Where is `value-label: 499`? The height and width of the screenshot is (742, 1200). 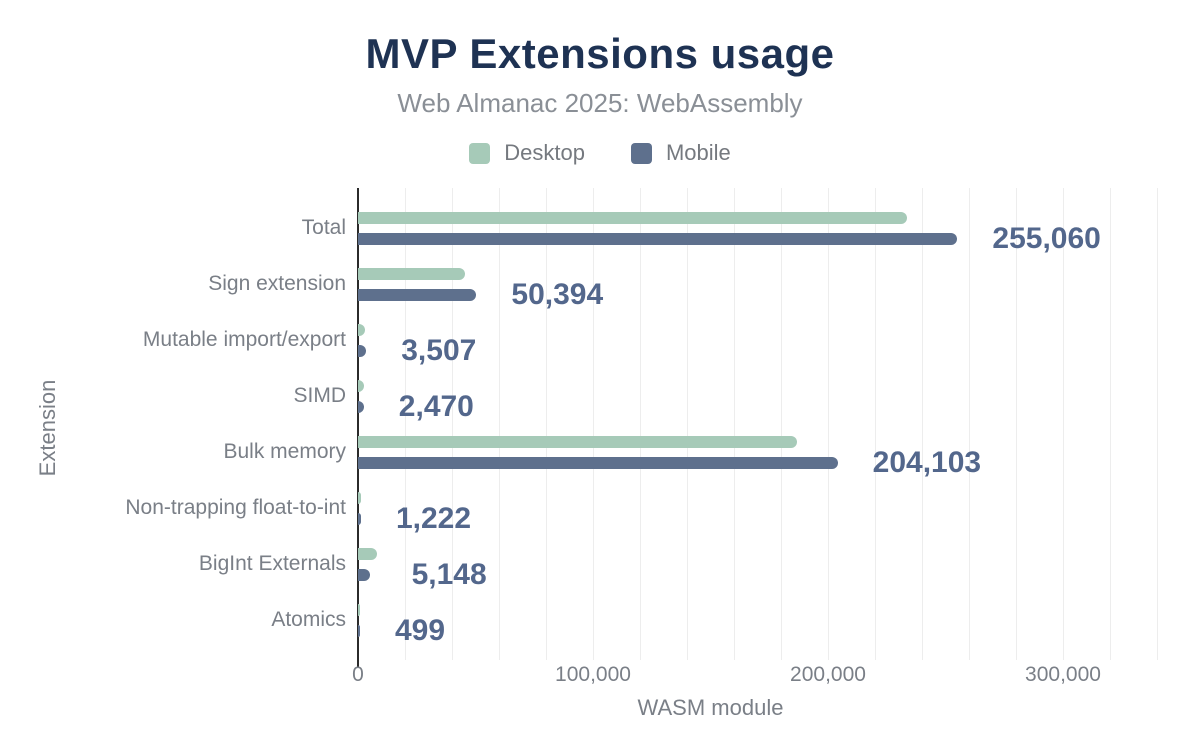
value-label: 499 is located at coordinates (420, 630).